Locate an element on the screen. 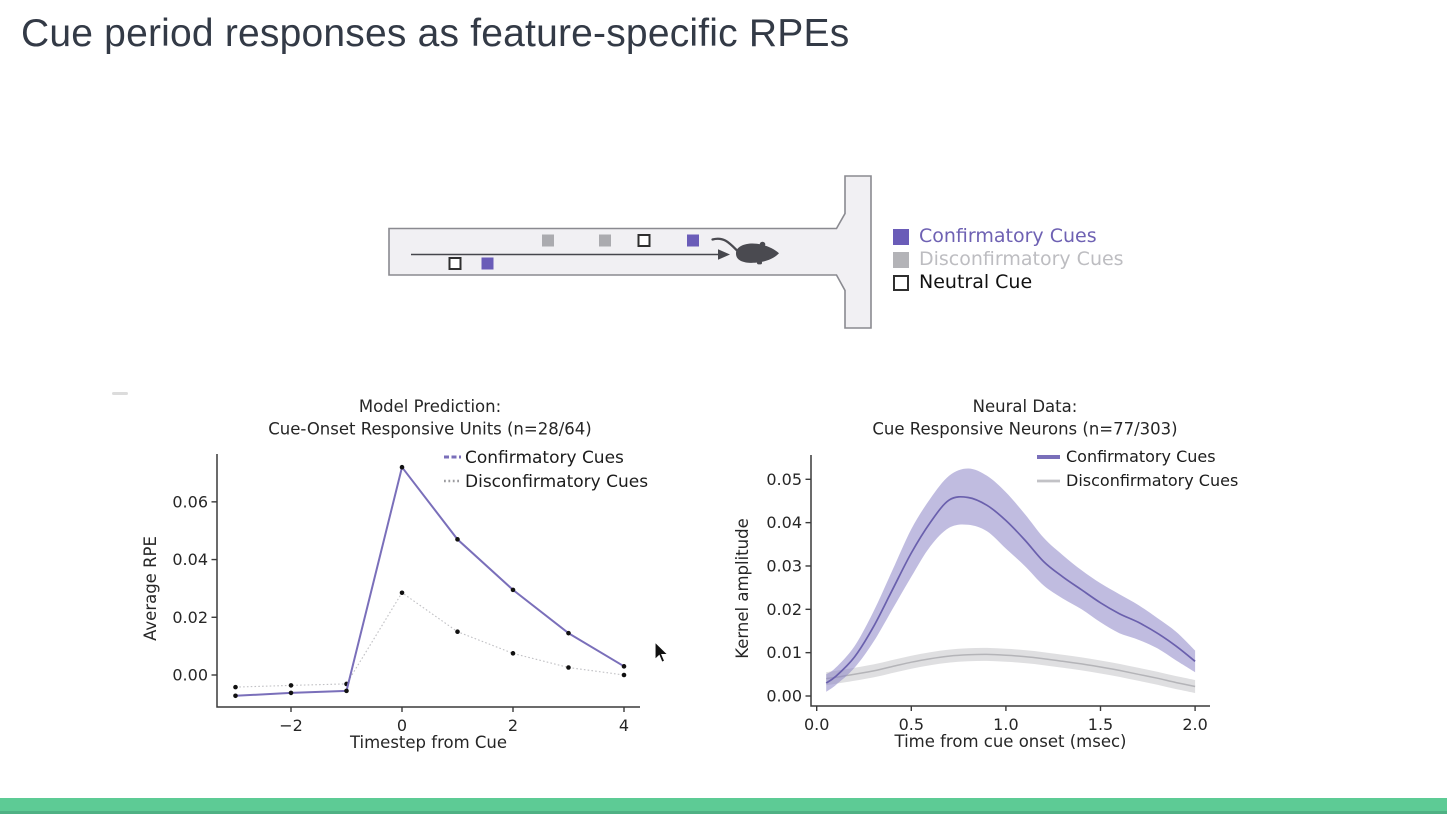 This screenshot has width=1447, height=814. x-tick-label: 1.0 is located at coordinates (1005, 724).